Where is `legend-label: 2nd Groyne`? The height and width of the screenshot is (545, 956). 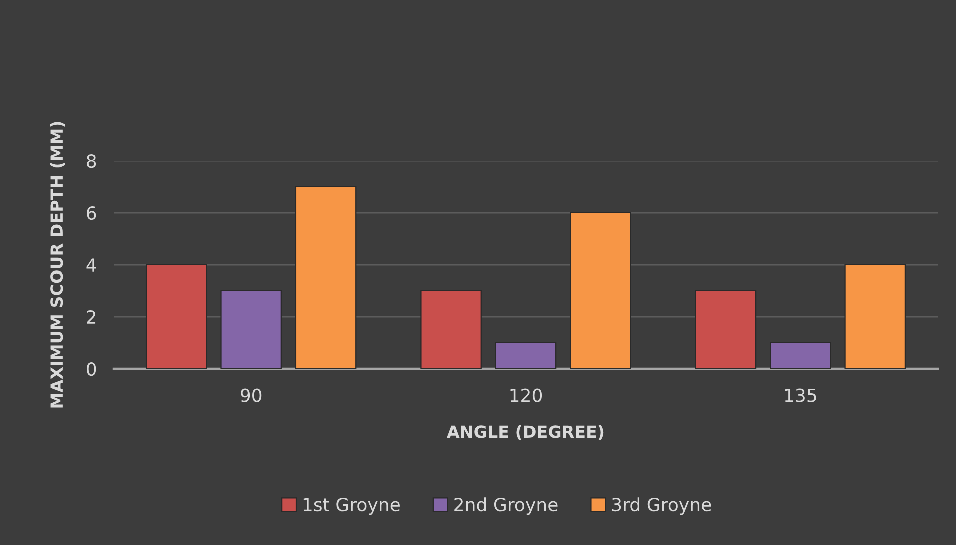 legend-label: 2nd Groyne is located at coordinates (506, 507).